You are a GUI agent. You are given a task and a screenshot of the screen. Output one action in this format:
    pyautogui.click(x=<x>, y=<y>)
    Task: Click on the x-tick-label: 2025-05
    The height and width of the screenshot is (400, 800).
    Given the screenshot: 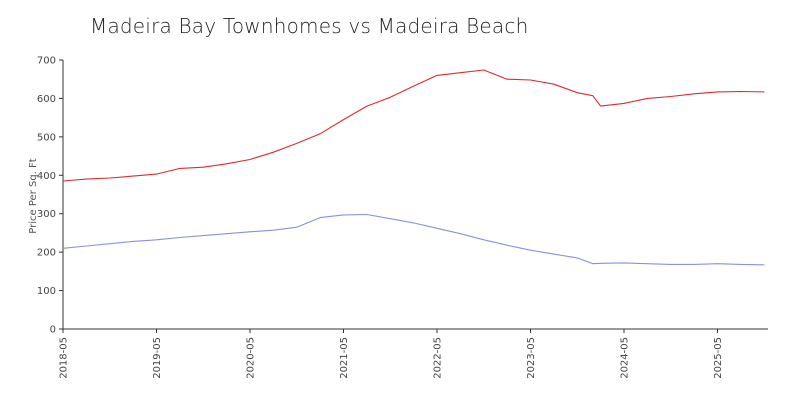 What is the action you would take?
    pyautogui.click(x=718, y=358)
    